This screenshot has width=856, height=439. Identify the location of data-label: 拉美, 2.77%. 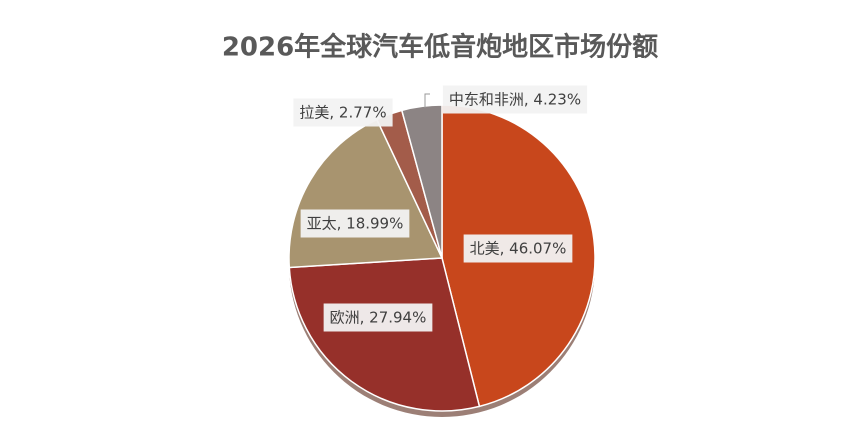
(342, 113).